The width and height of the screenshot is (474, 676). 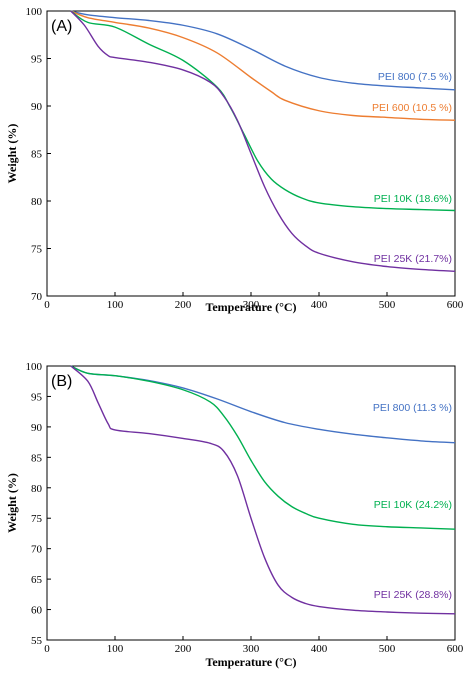 I want to click on series-label: PEI 10K (18.6%), so click(x=413, y=199).